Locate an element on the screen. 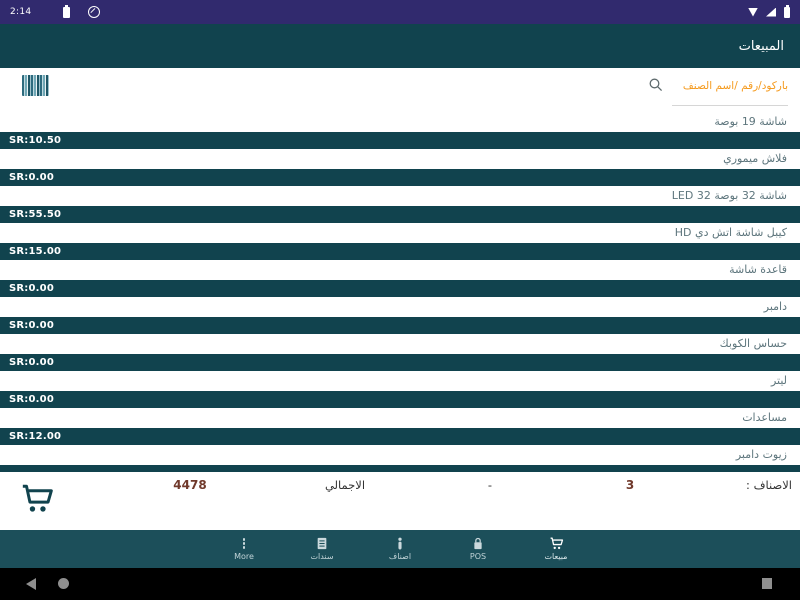 Image resolution: width=800 pixels, height=600 pixels. data-saver-icon is located at coordinates (94, 12).